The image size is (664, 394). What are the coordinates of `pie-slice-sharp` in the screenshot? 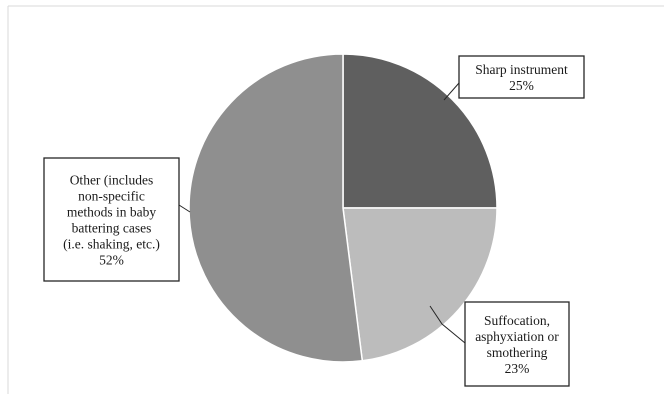 It's located at (420, 131).